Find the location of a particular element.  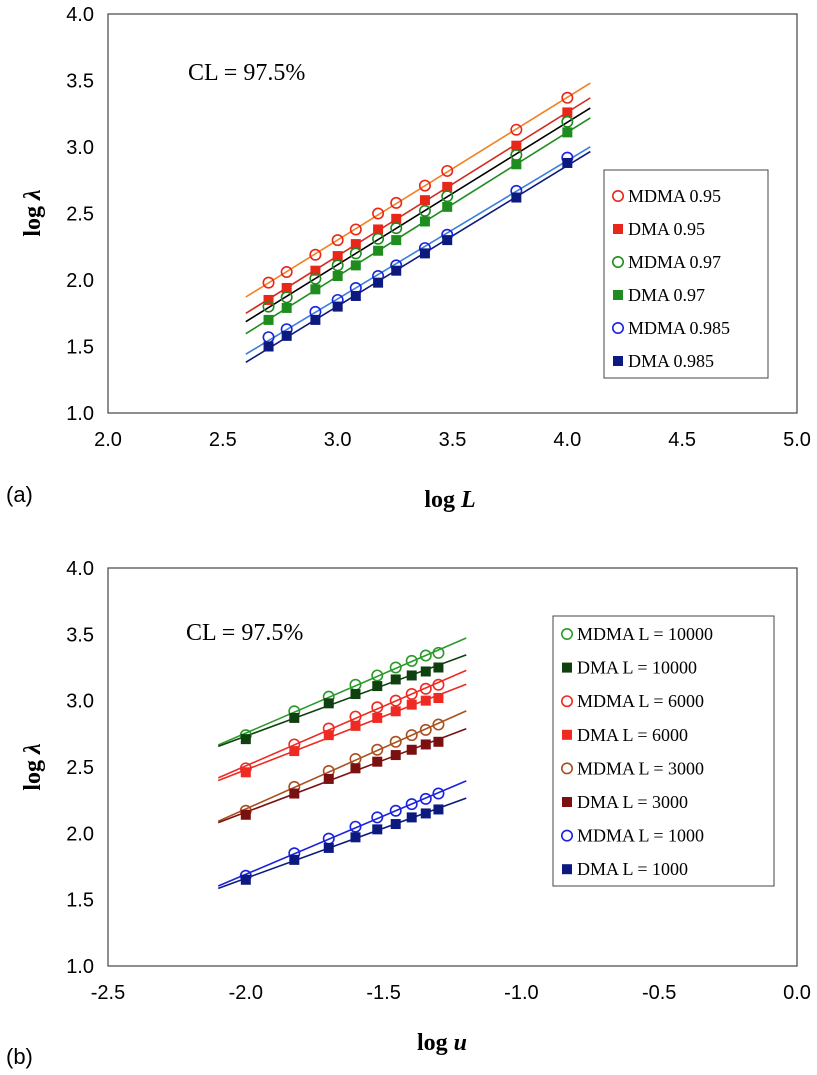

panel-a-legend-label: MDMA 0.985 is located at coordinates (679, 328).